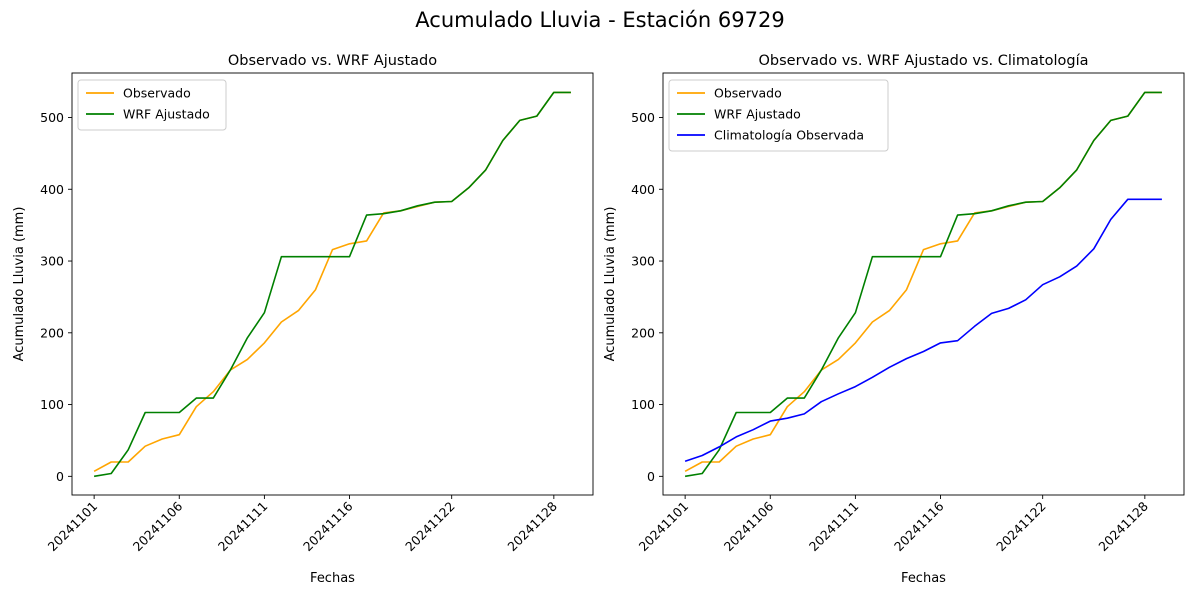 The image size is (1200, 600). What do you see at coordinates (789, 135) in the screenshot?
I see `legend-label: Climatología Observada` at bounding box center [789, 135].